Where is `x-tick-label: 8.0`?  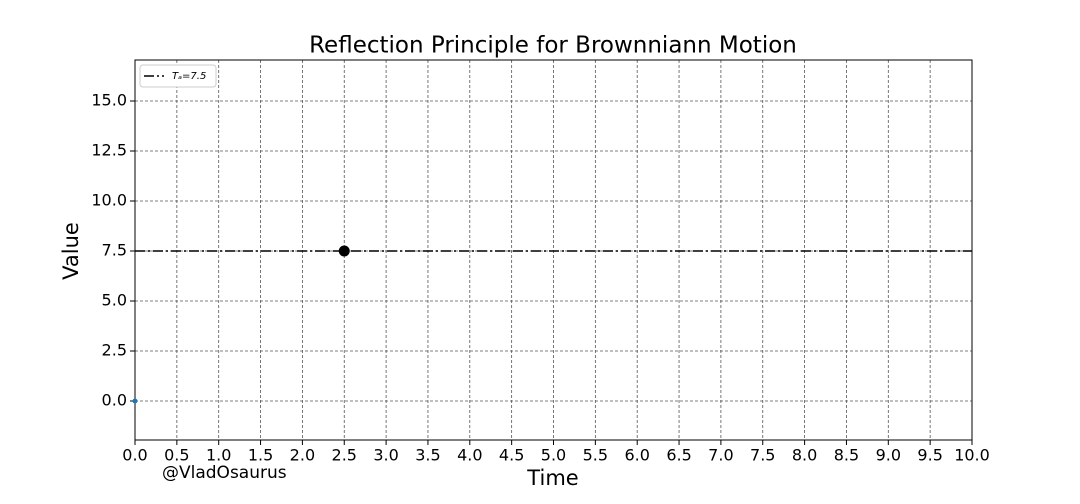
x-tick-label: 8.0 is located at coordinates (804, 455).